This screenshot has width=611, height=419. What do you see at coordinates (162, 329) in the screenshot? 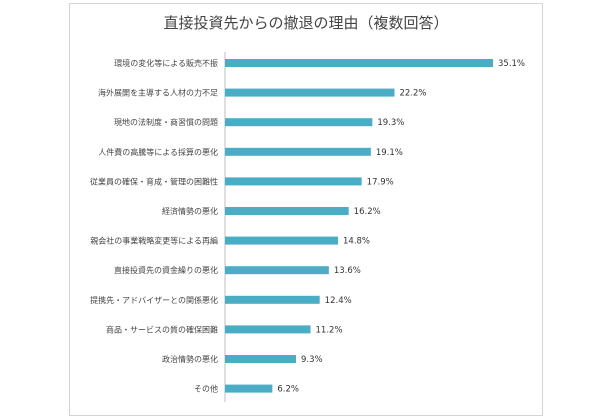
I see `category-label: 商品・サービスの質の確保困難` at bounding box center [162, 329].